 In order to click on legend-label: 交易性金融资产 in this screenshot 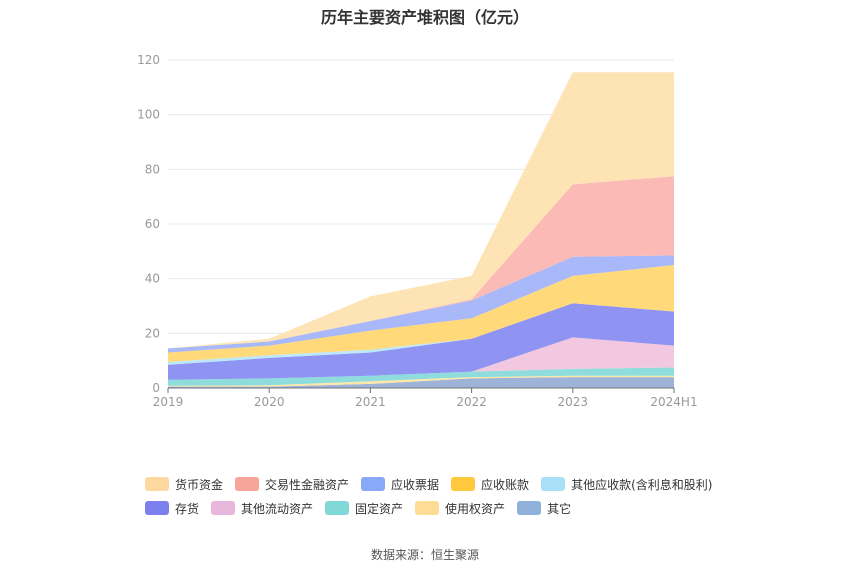, I will do `click(307, 484)`.